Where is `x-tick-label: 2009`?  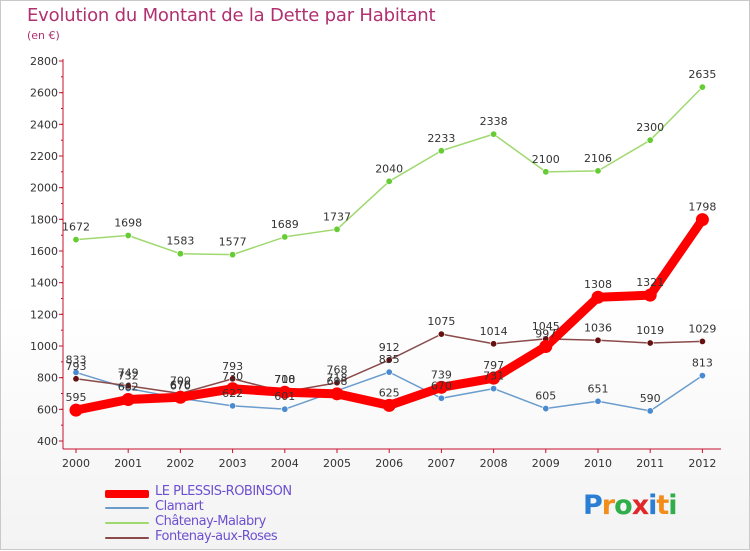
x-tick-label: 2009 is located at coordinates (546, 463).